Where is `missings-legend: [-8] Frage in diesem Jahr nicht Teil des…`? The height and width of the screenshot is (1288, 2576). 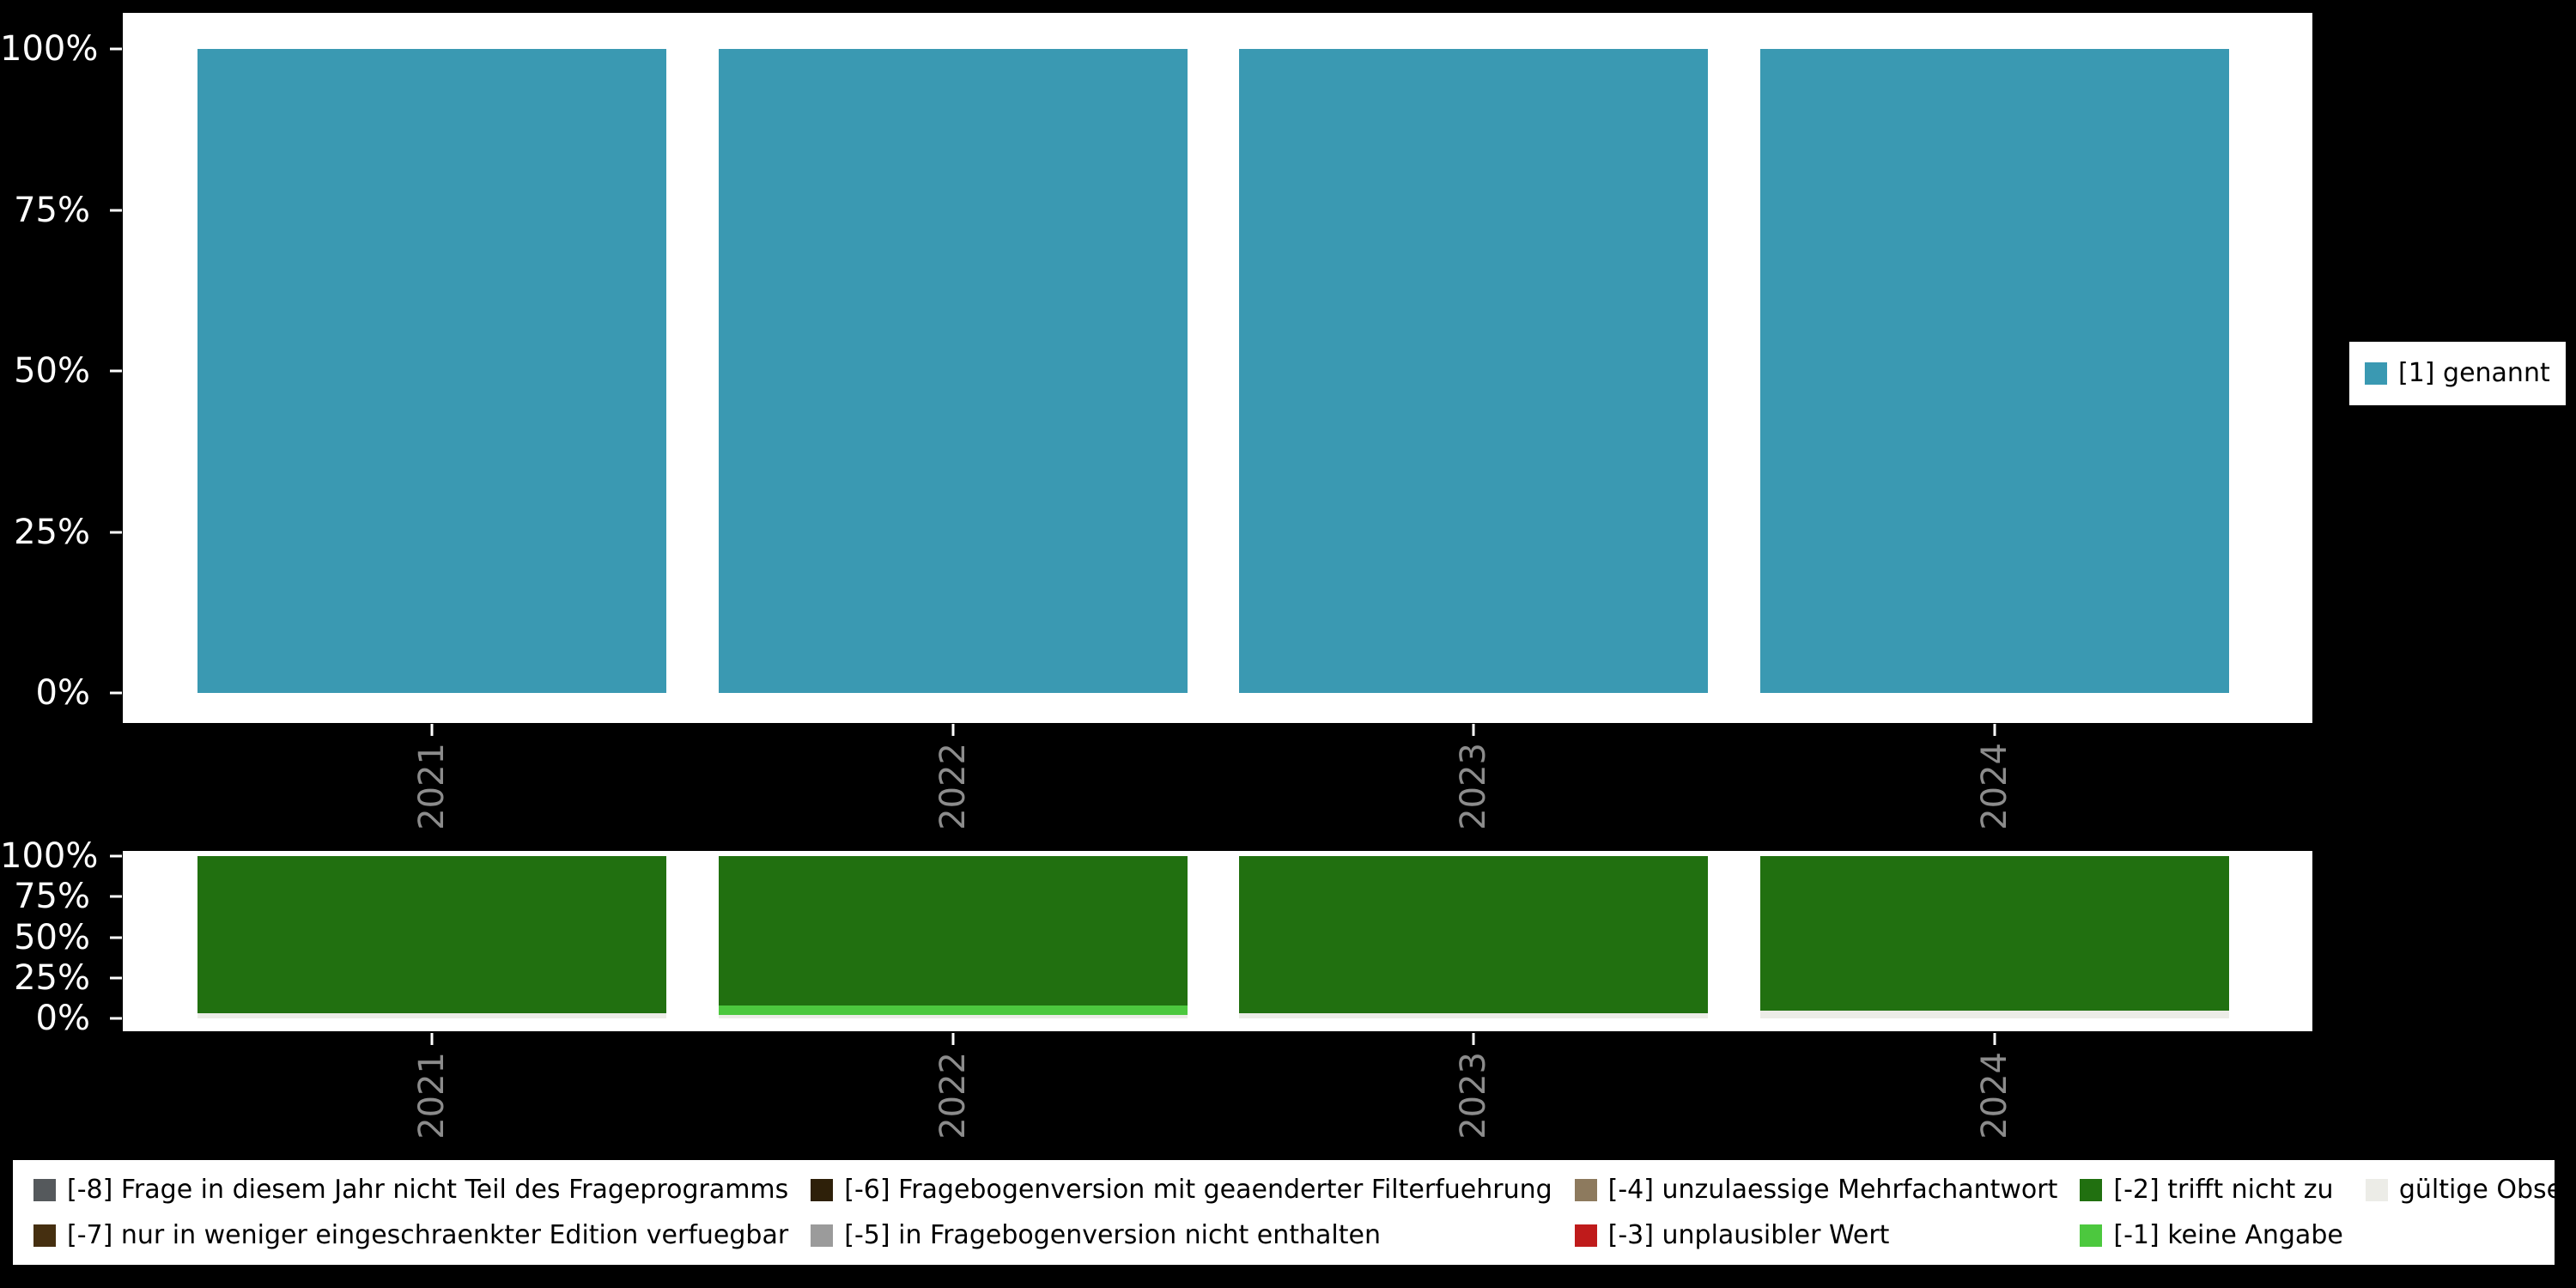 missings-legend: [-8] Frage in diesem Jahr nicht Teil des… is located at coordinates (1294, 1213).